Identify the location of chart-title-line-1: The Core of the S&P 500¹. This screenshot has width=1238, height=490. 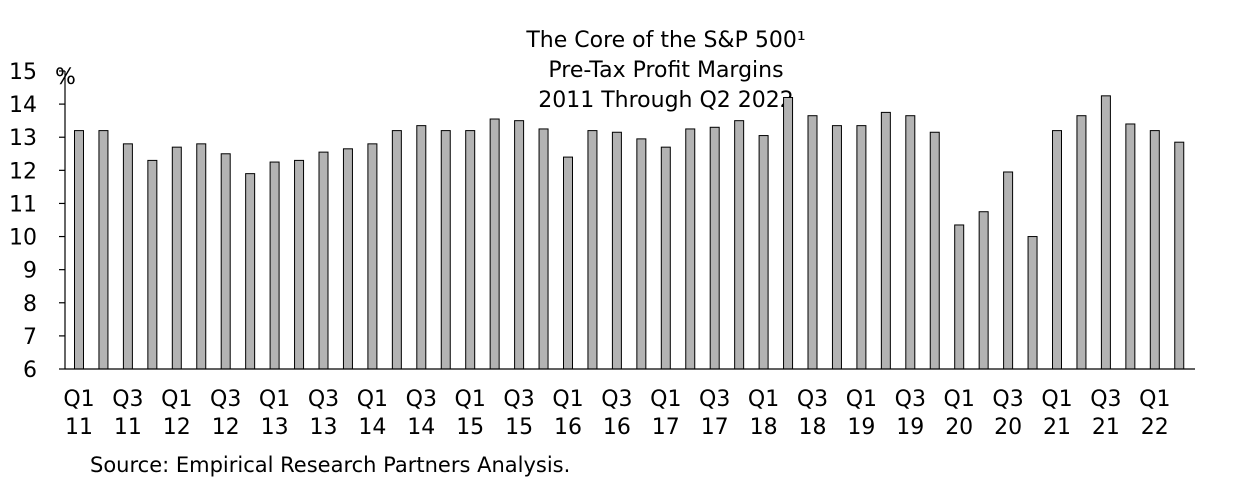
(665, 40).